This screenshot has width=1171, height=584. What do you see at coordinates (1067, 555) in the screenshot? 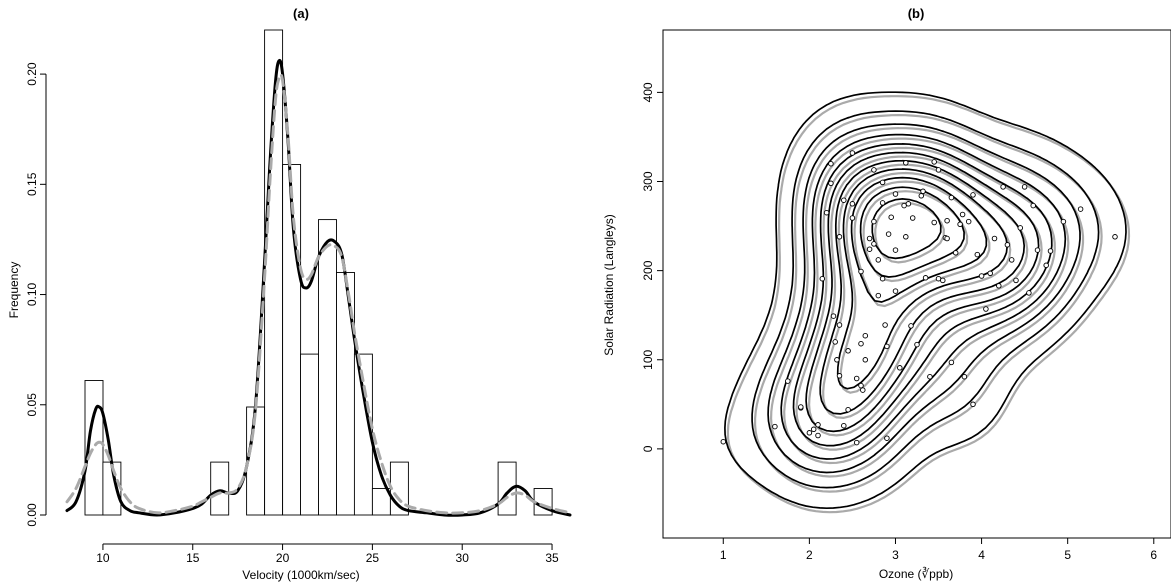
I see `panel-b-x-tick-label: 5` at bounding box center [1067, 555].